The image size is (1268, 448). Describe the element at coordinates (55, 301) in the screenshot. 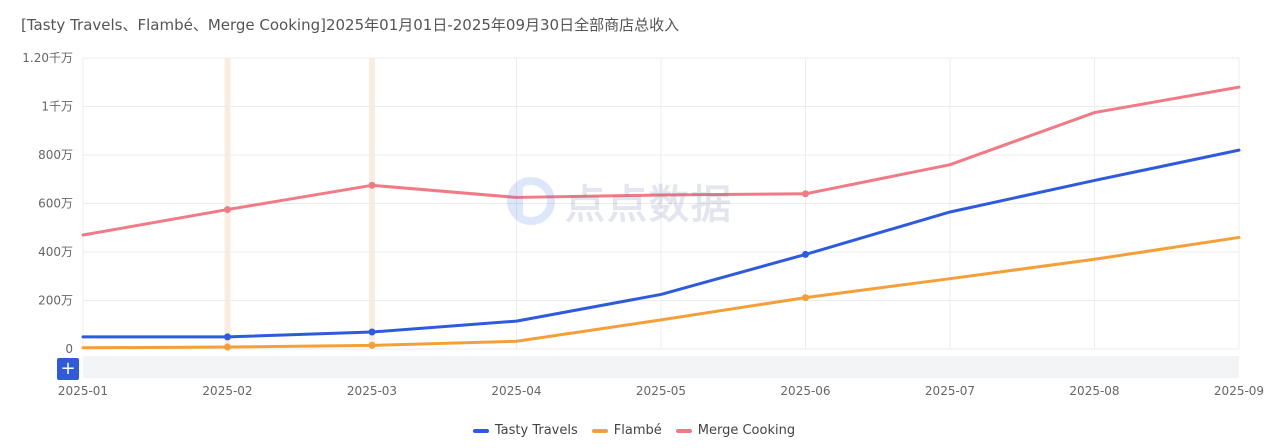

I see `y-tick-label: 200万` at that location.